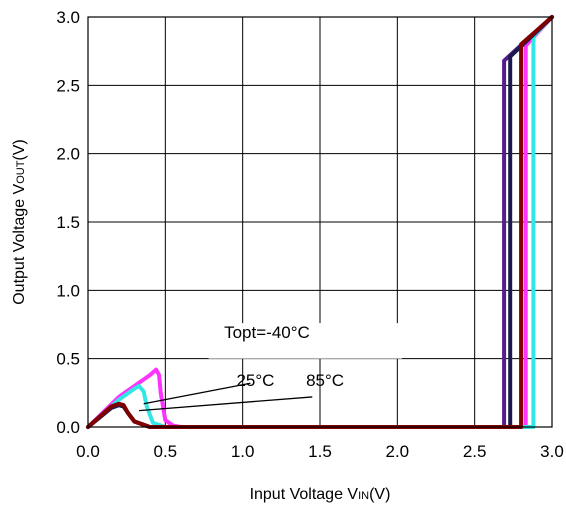 Image resolution: width=566 pixels, height=510 pixels. I want to click on y-tick-labels: 0.0 0.5 1.0 1.5 2.0 2.5 3.0, so click(68, 222).